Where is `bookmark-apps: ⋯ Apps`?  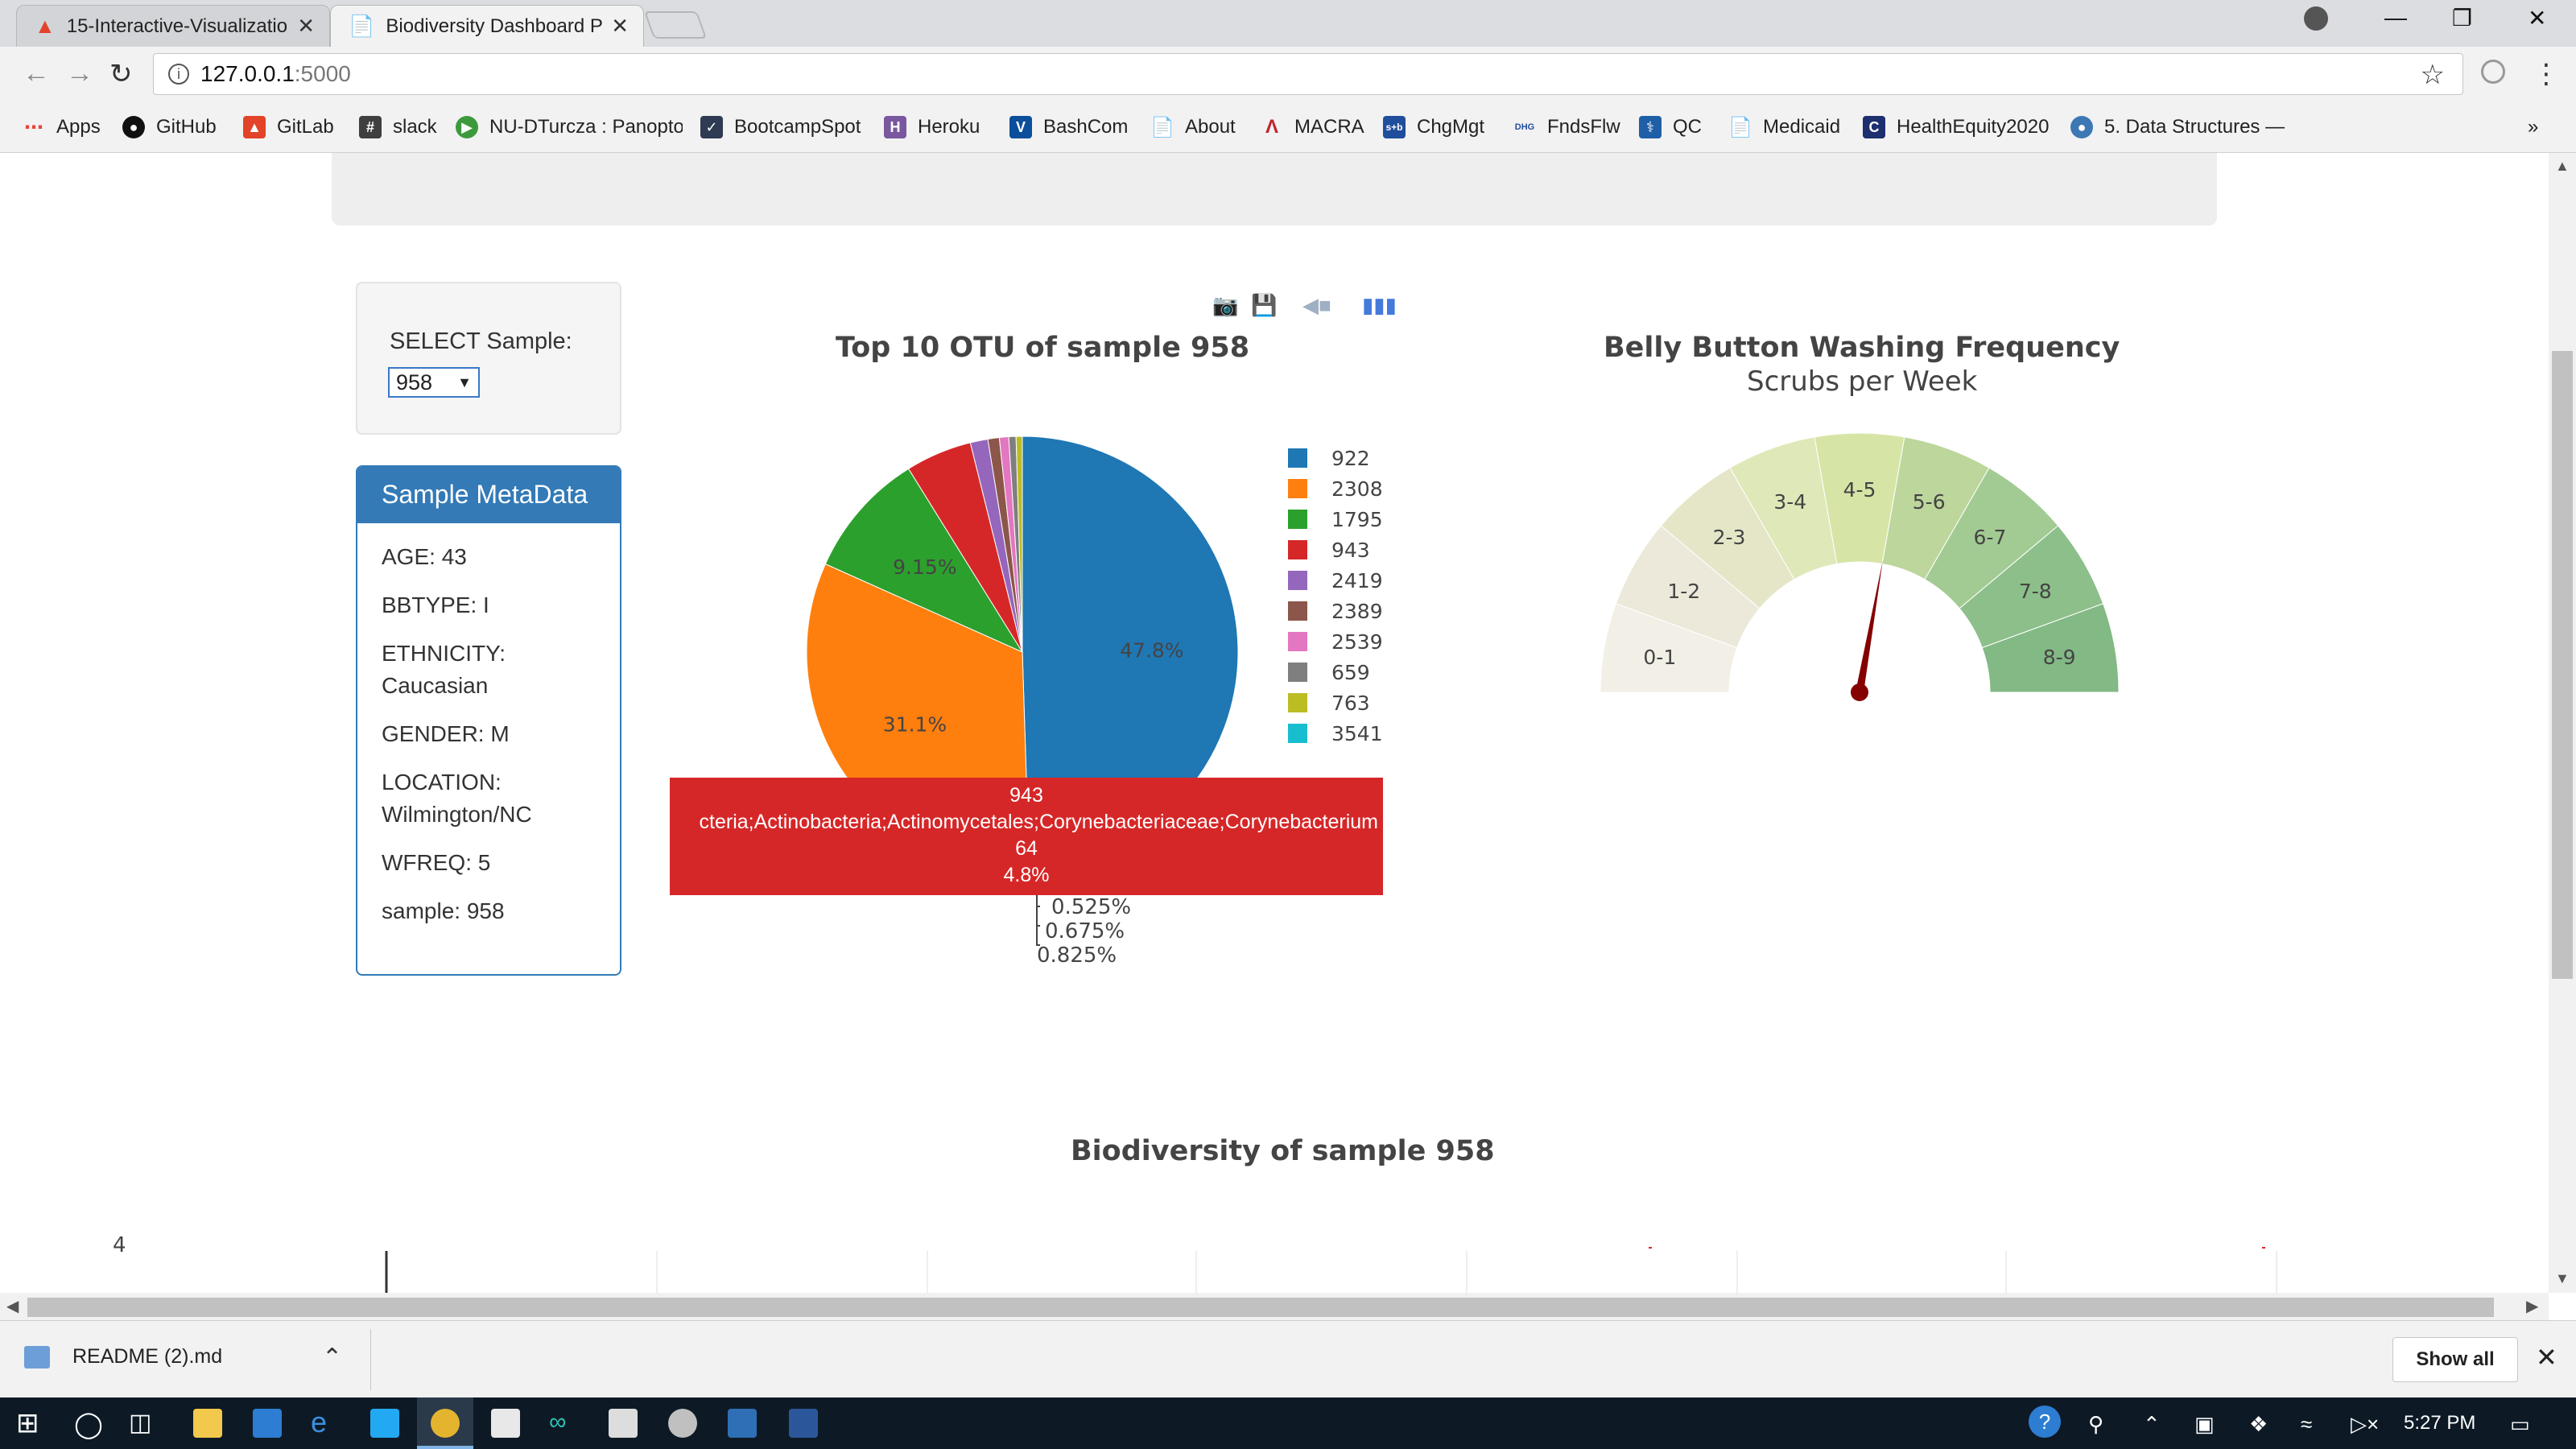 bookmark-apps: ⋯ Apps is located at coordinates (62, 127).